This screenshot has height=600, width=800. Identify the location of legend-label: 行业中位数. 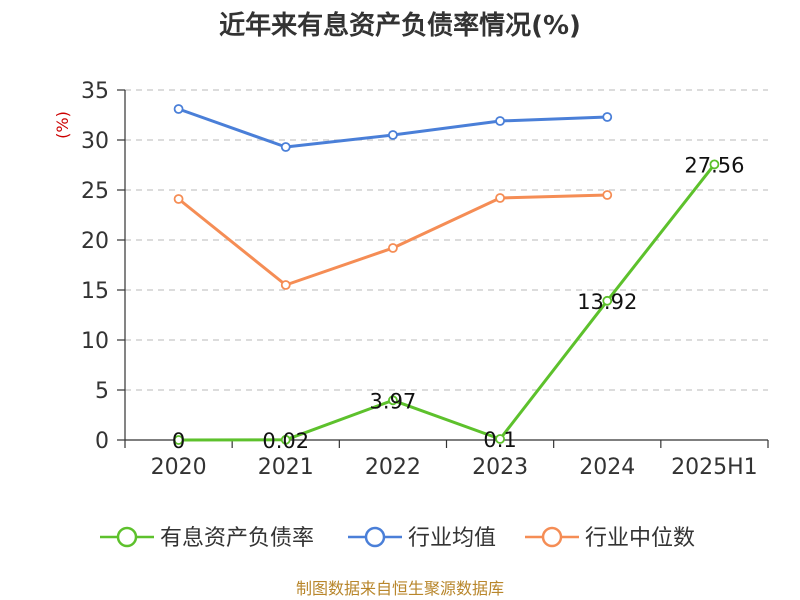
(640, 538).